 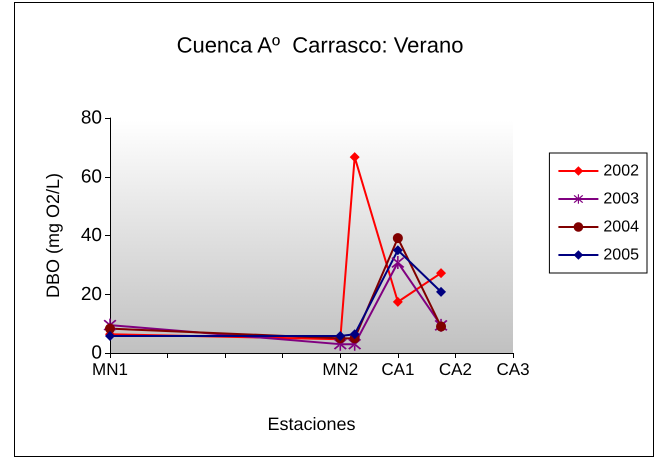 What do you see at coordinates (53, 235) in the screenshot?
I see `y-axis-title: DBO (mg O2/L)` at bounding box center [53, 235].